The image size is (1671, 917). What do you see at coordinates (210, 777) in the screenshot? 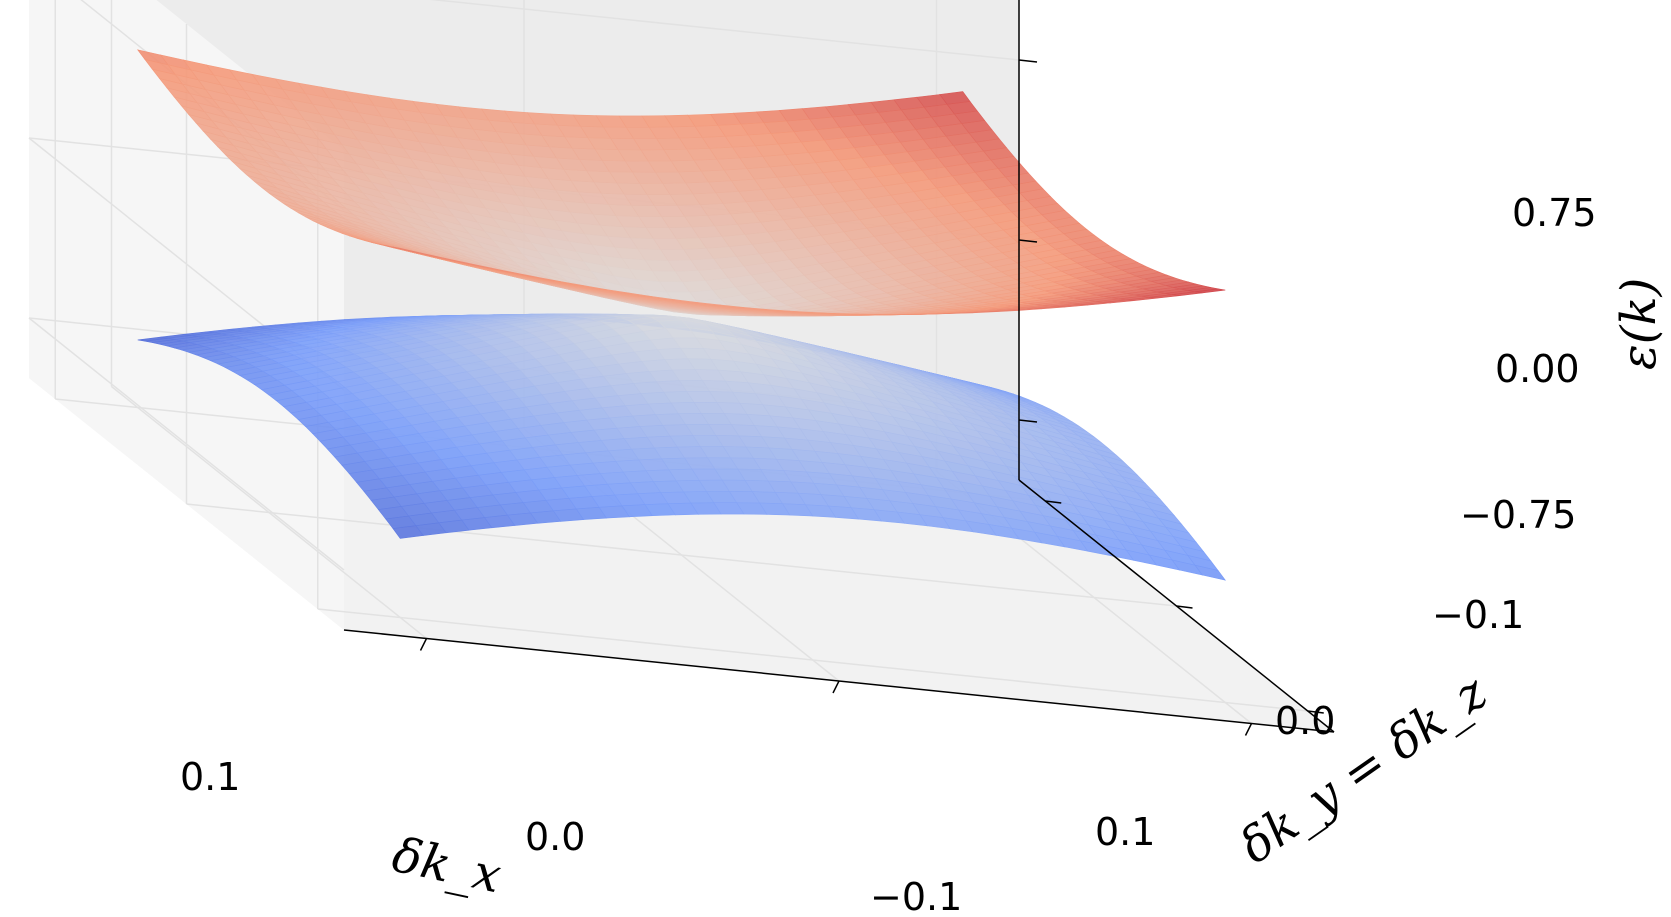
I see `x-tick-label-0: 0.1` at bounding box center [210, 777].